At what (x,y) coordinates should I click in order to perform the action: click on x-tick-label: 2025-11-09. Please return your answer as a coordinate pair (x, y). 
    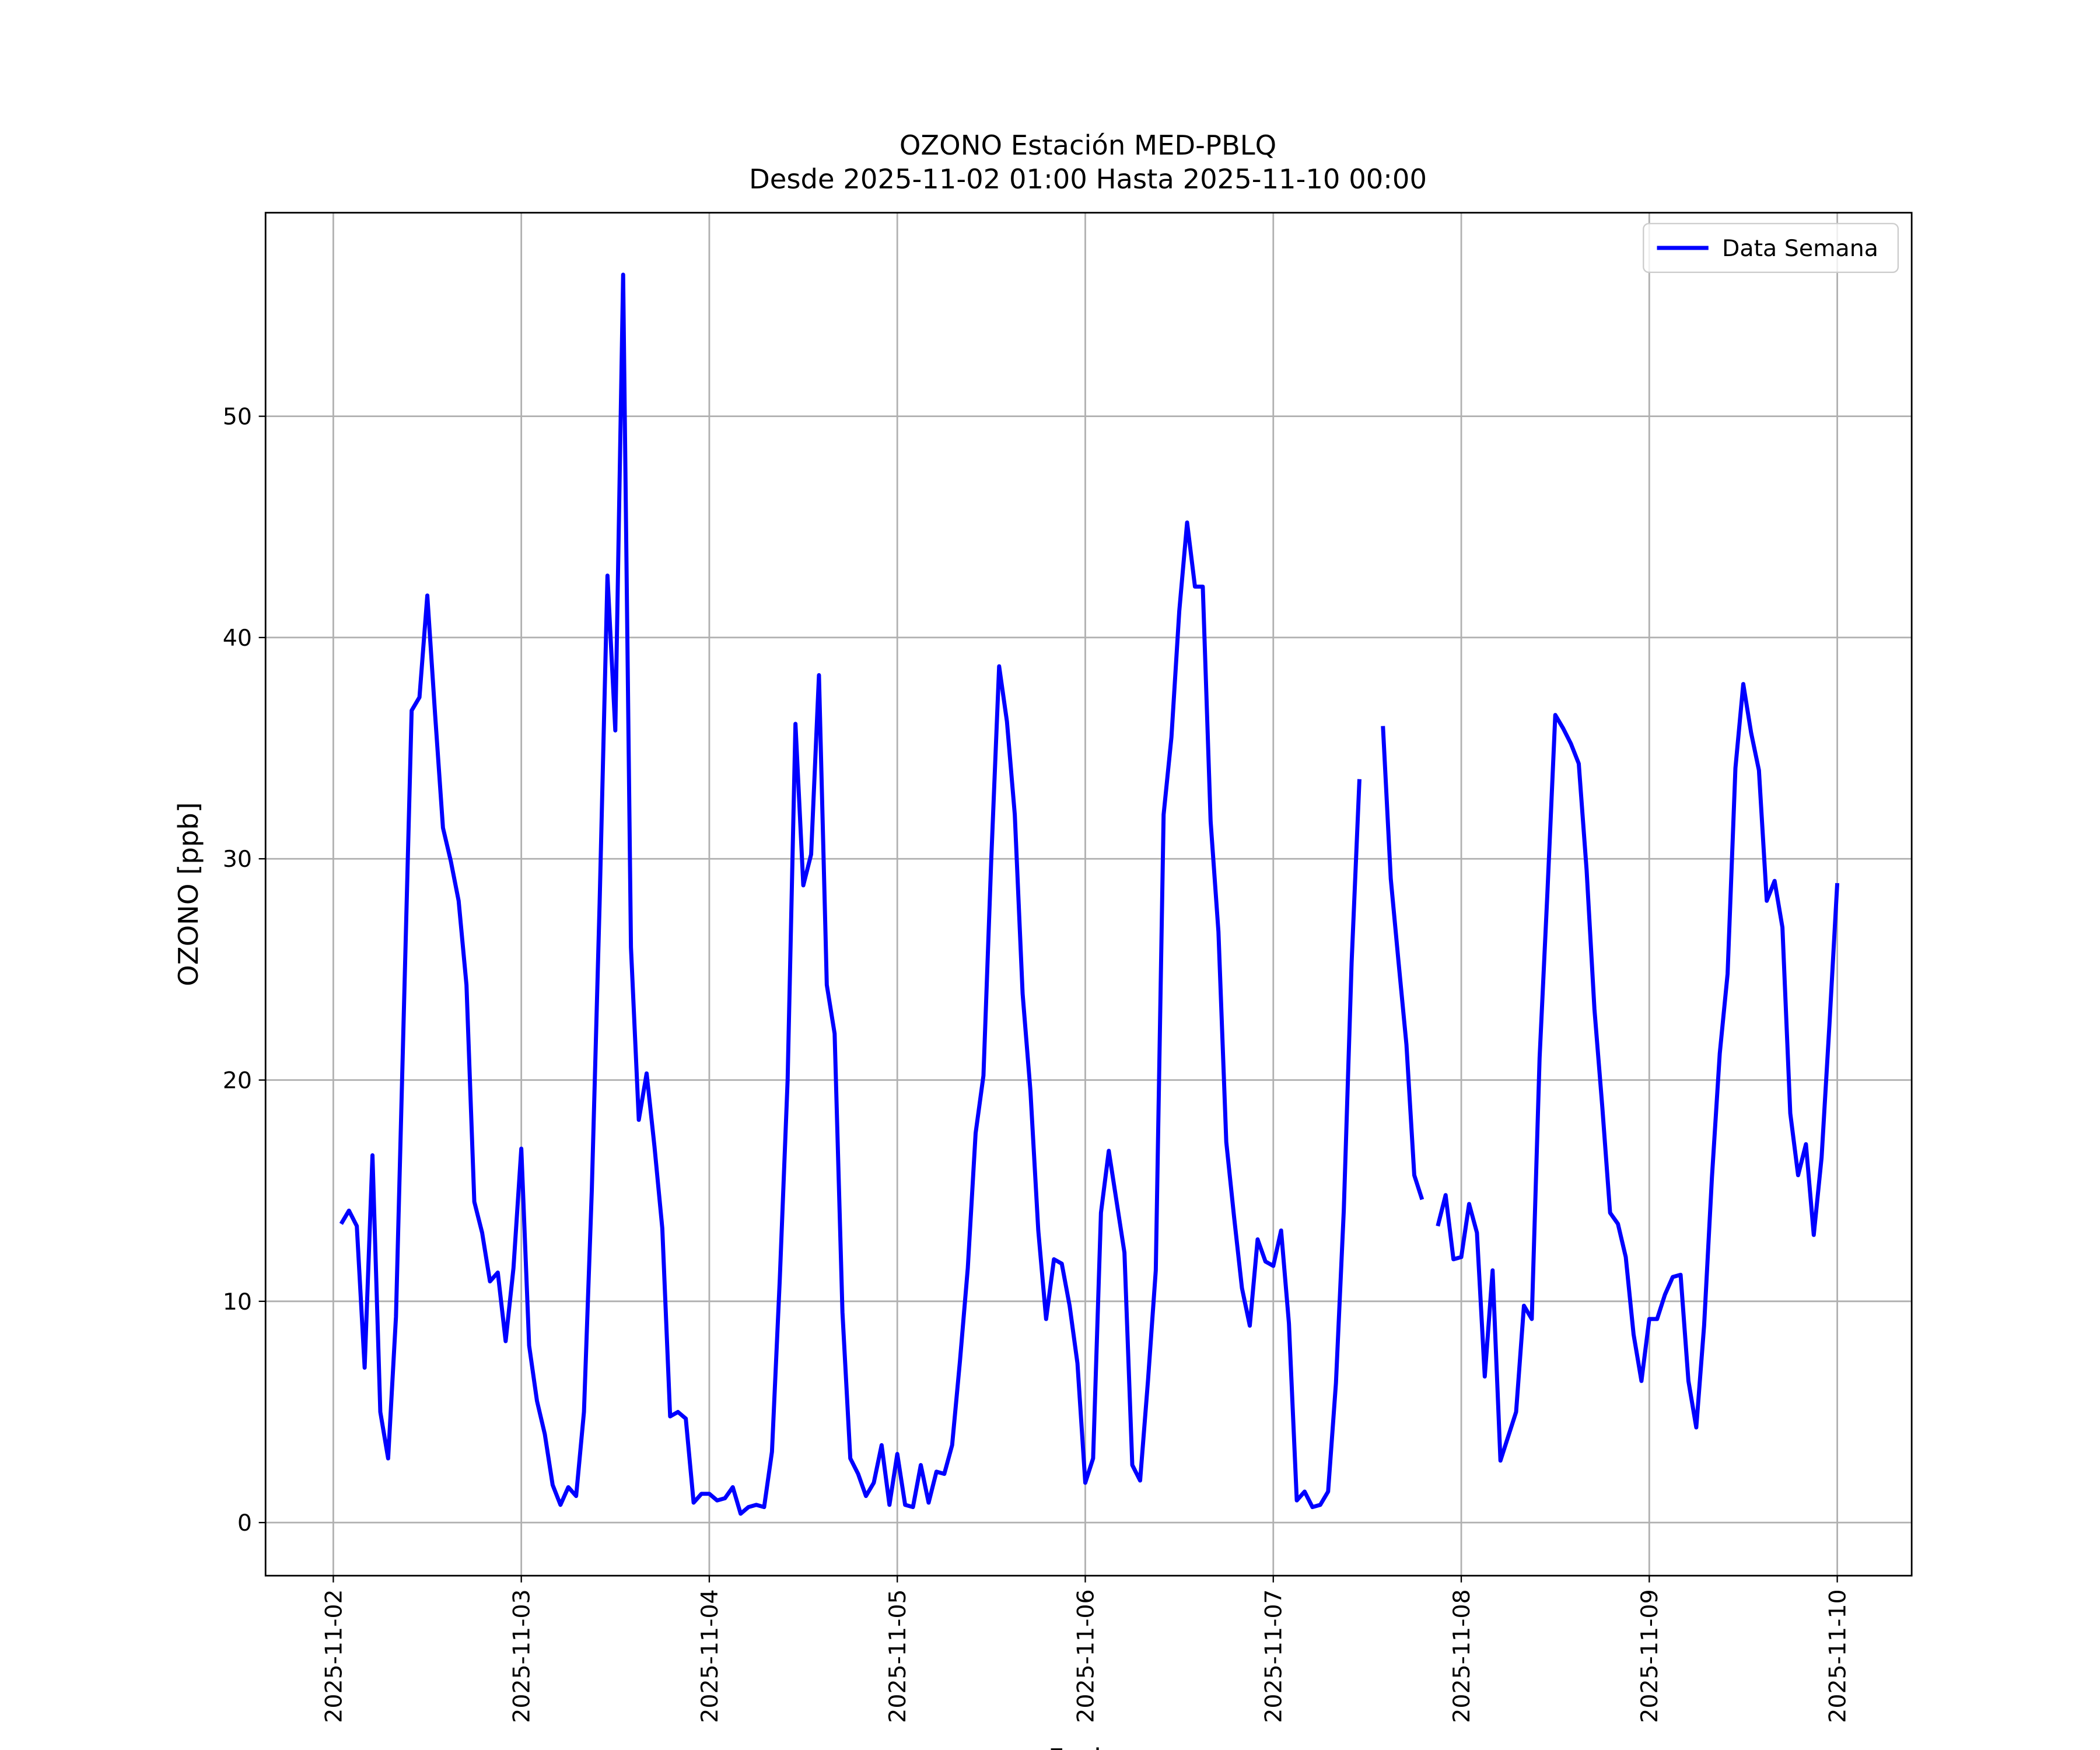
    Looking at the image, I should click on (1650, 1656).